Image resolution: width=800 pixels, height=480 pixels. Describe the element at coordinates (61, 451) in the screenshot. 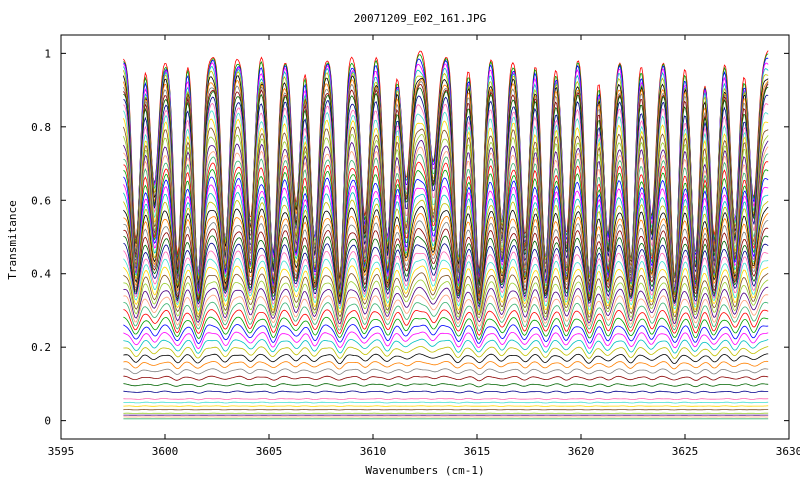

I see `x-tick-label: 3595` at that location.